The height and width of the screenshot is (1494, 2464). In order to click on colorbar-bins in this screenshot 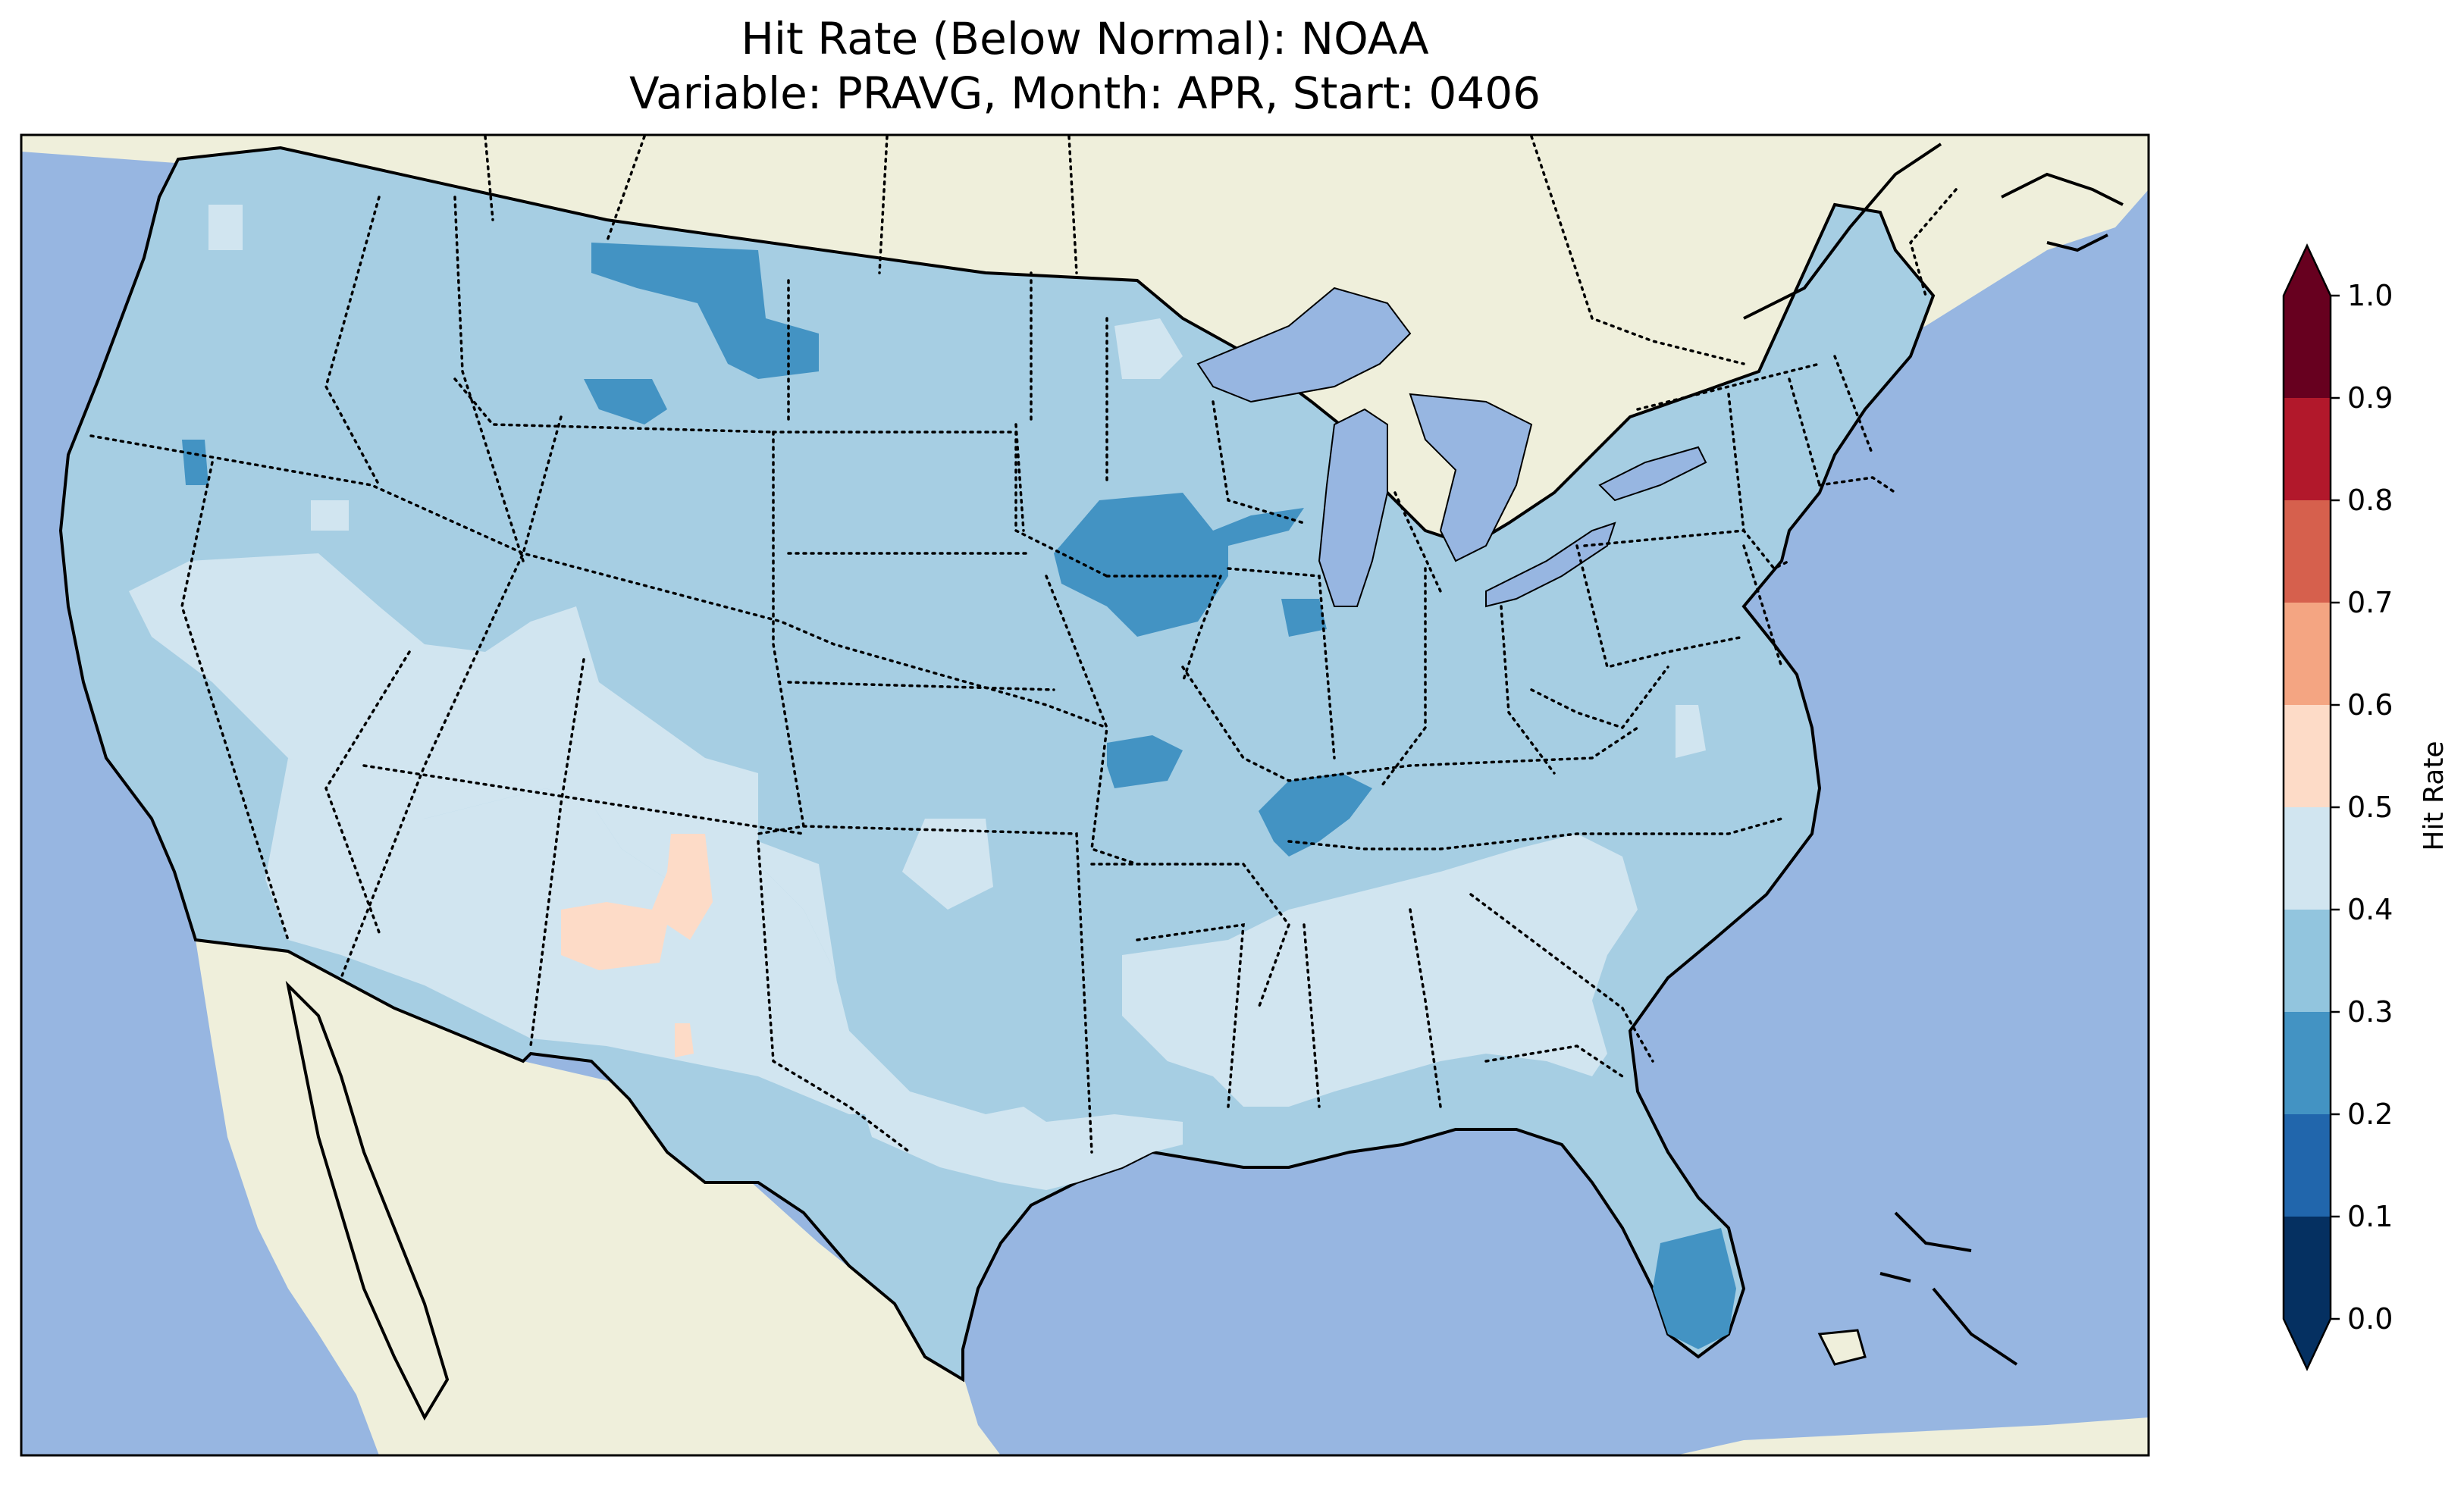, I will do `click(2307, 807)`.